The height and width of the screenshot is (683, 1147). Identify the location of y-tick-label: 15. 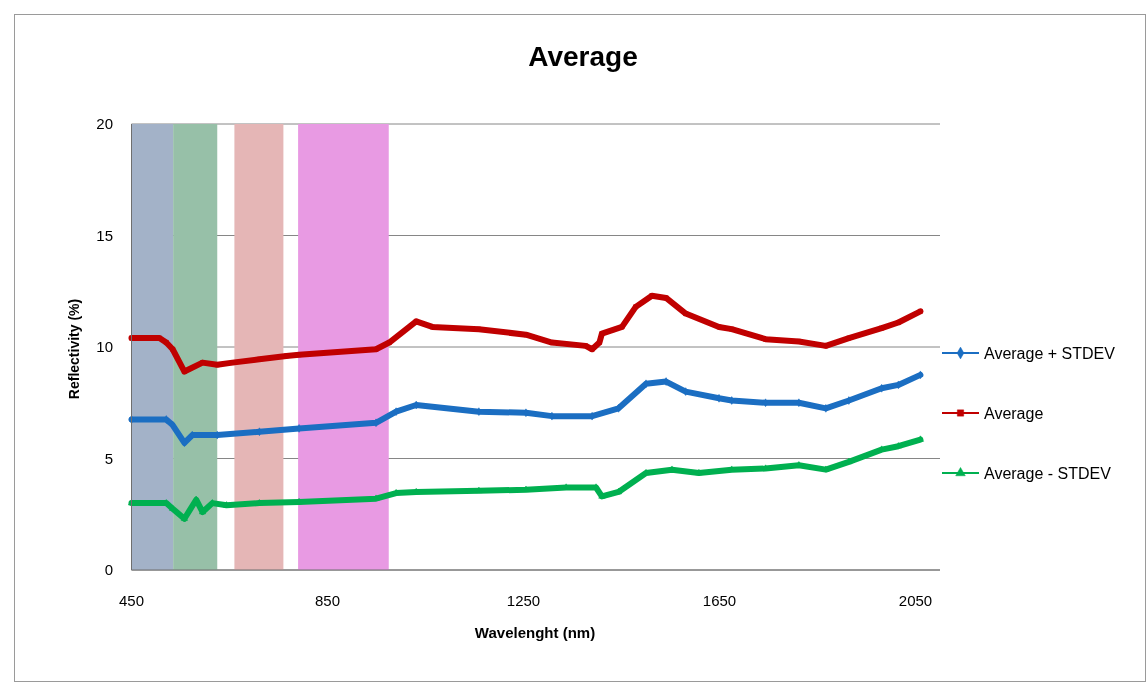
(104, 235).